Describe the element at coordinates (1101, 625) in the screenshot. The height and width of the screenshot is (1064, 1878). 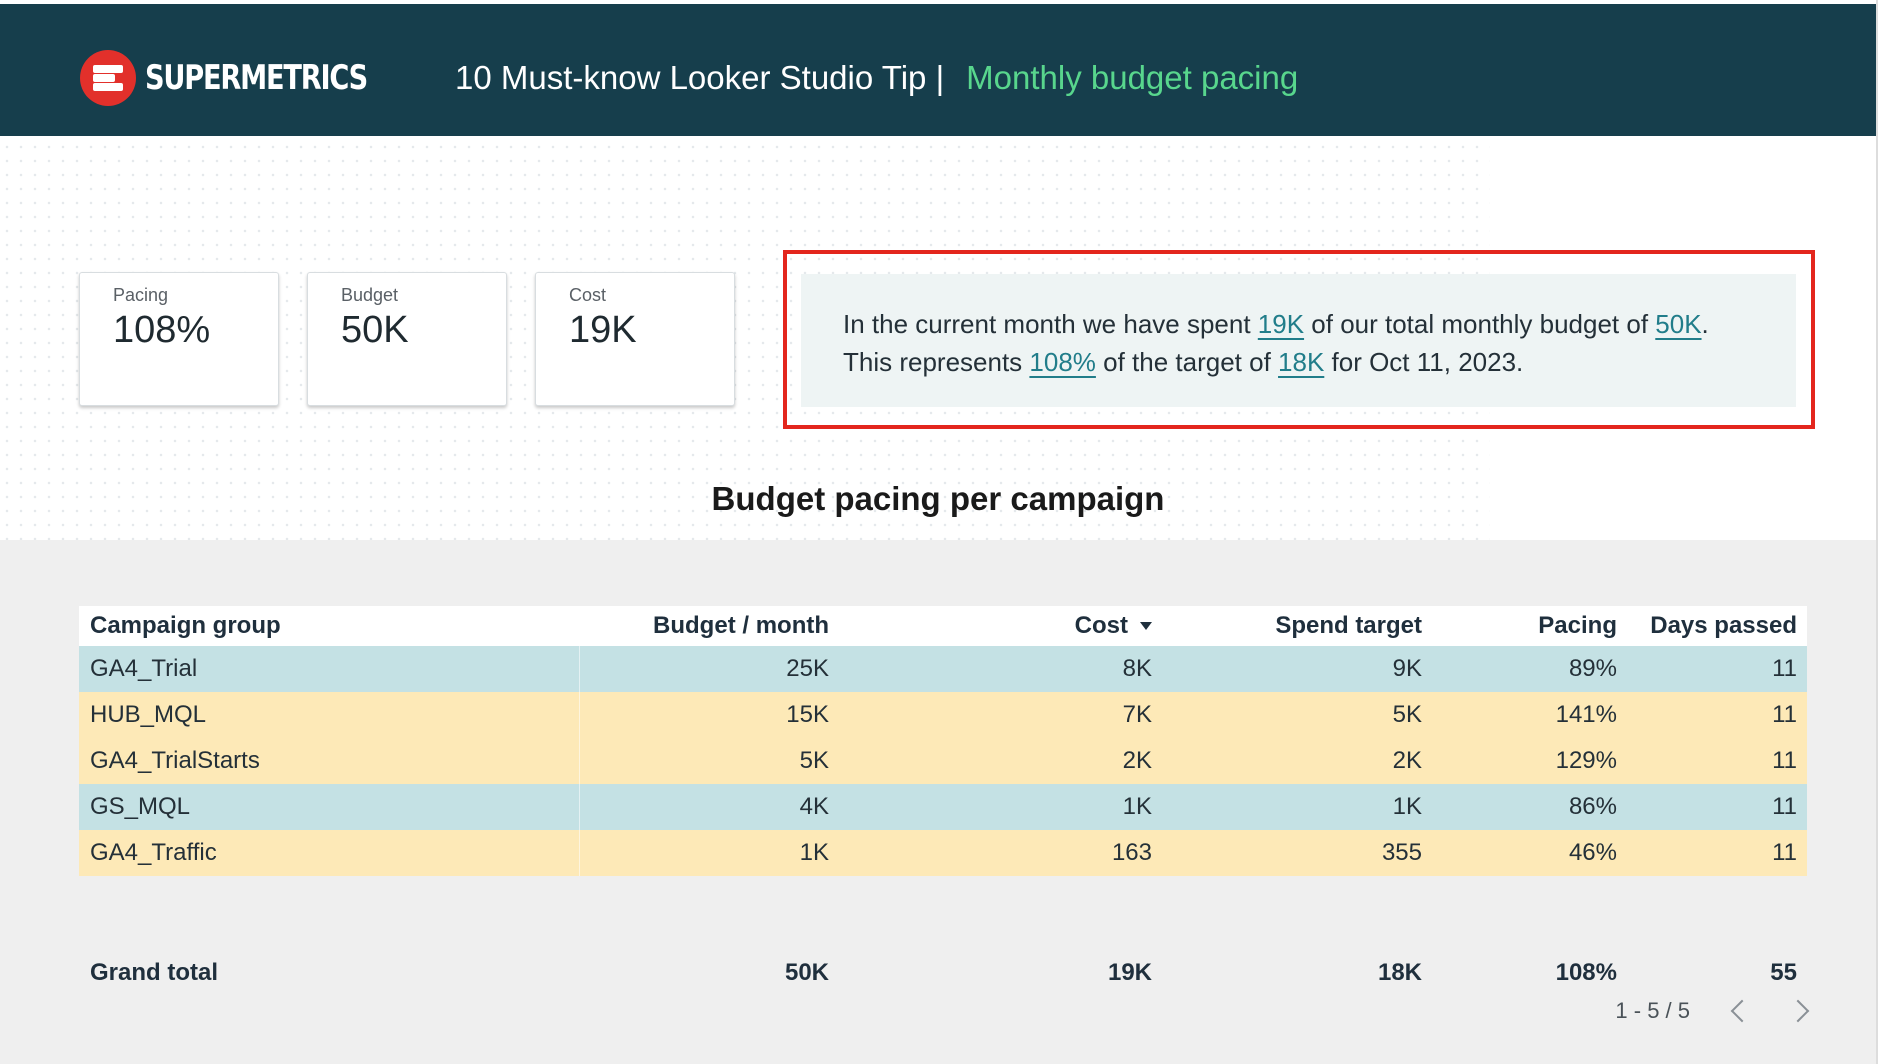
I see `column-header-label: Cost` at that location.